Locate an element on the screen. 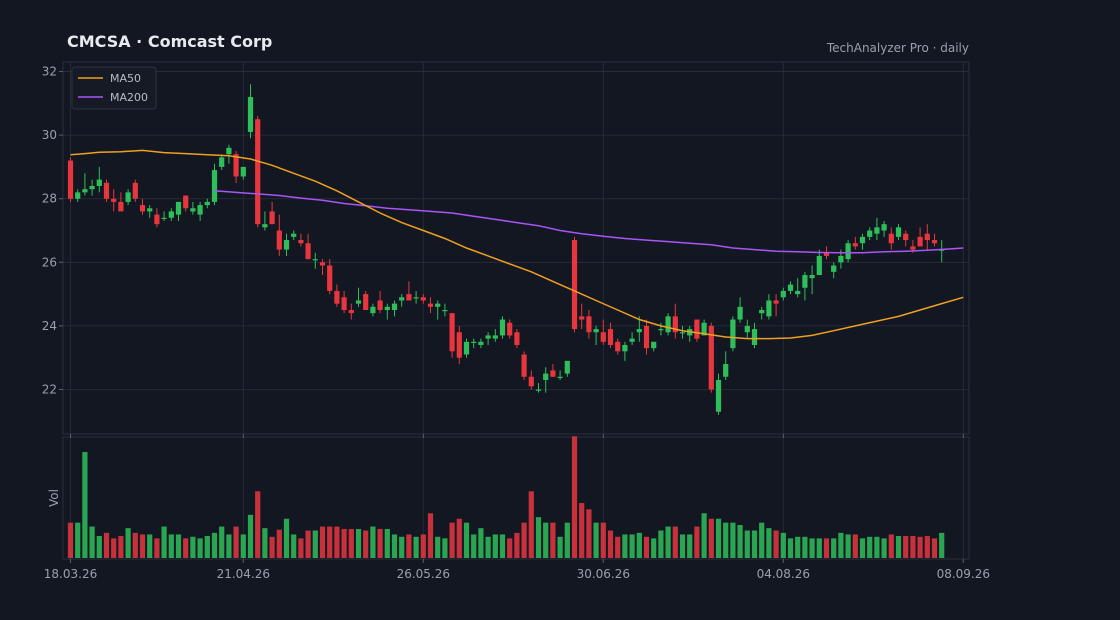  date-tick-label: 04.08.26 is located at coordinates (783, 574).